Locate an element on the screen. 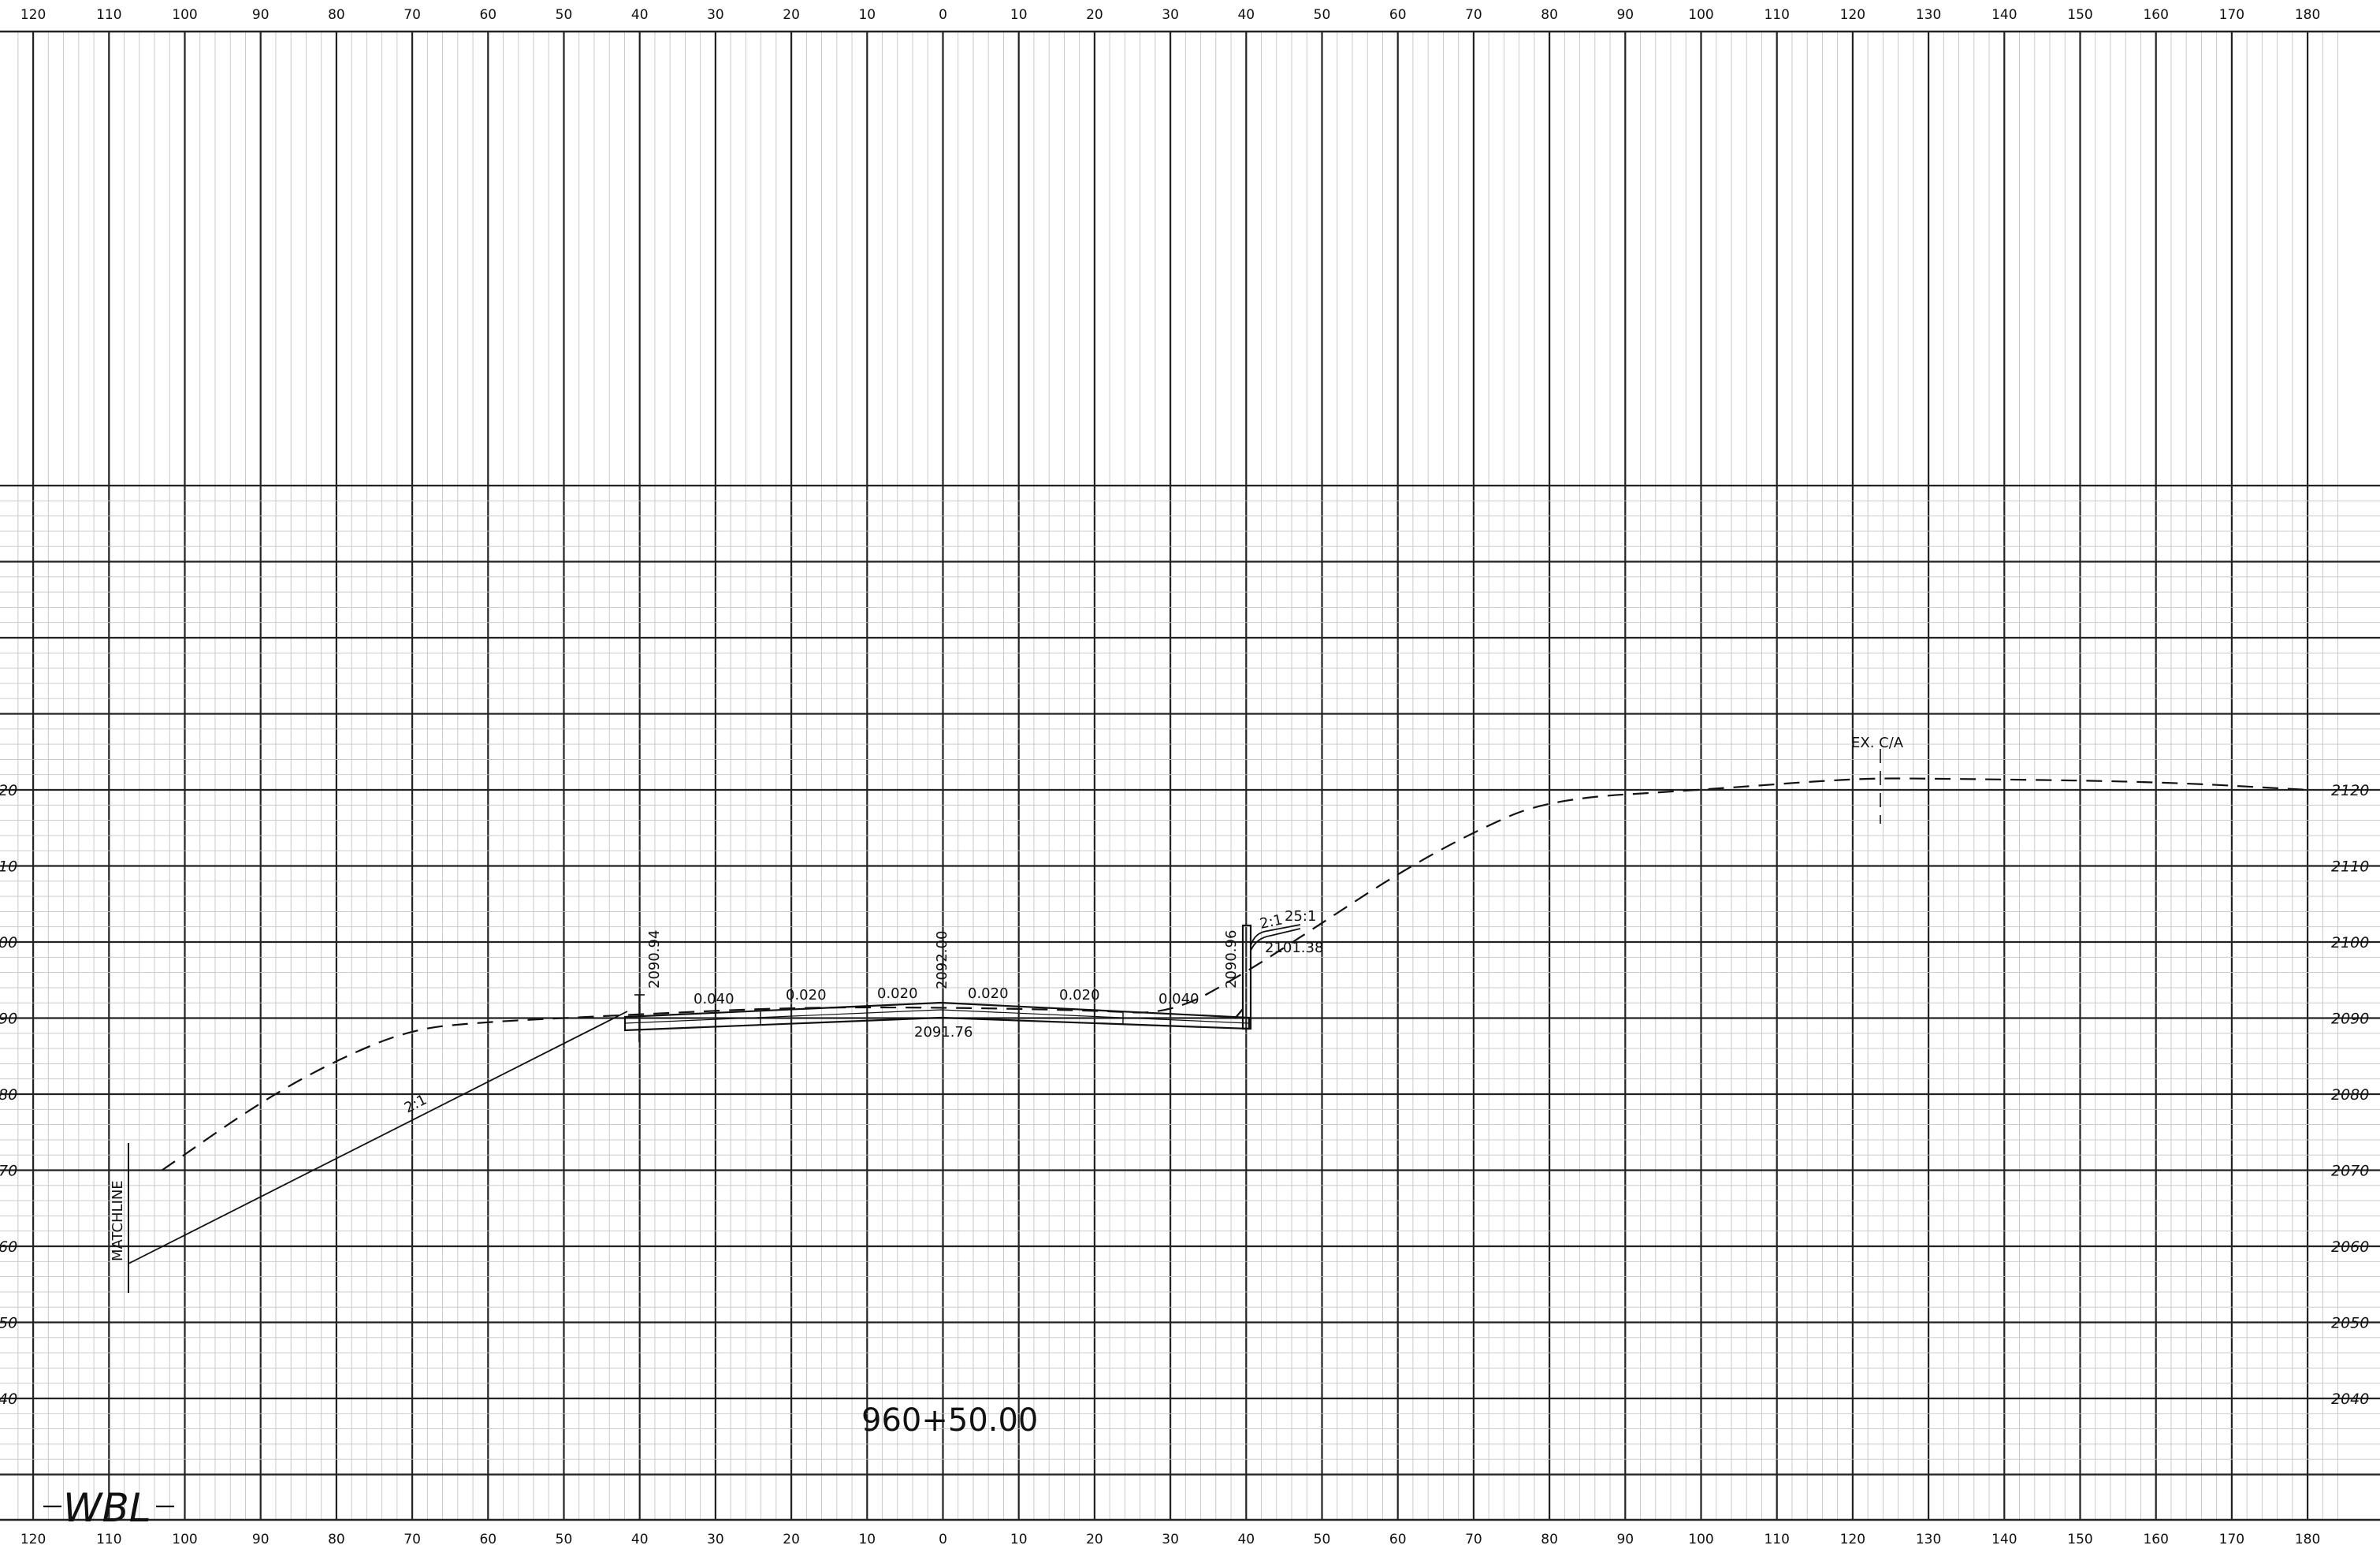 This screenshot has width=2380, height=1549. offset-label-top: 0 is located at coordinates (943, 15).